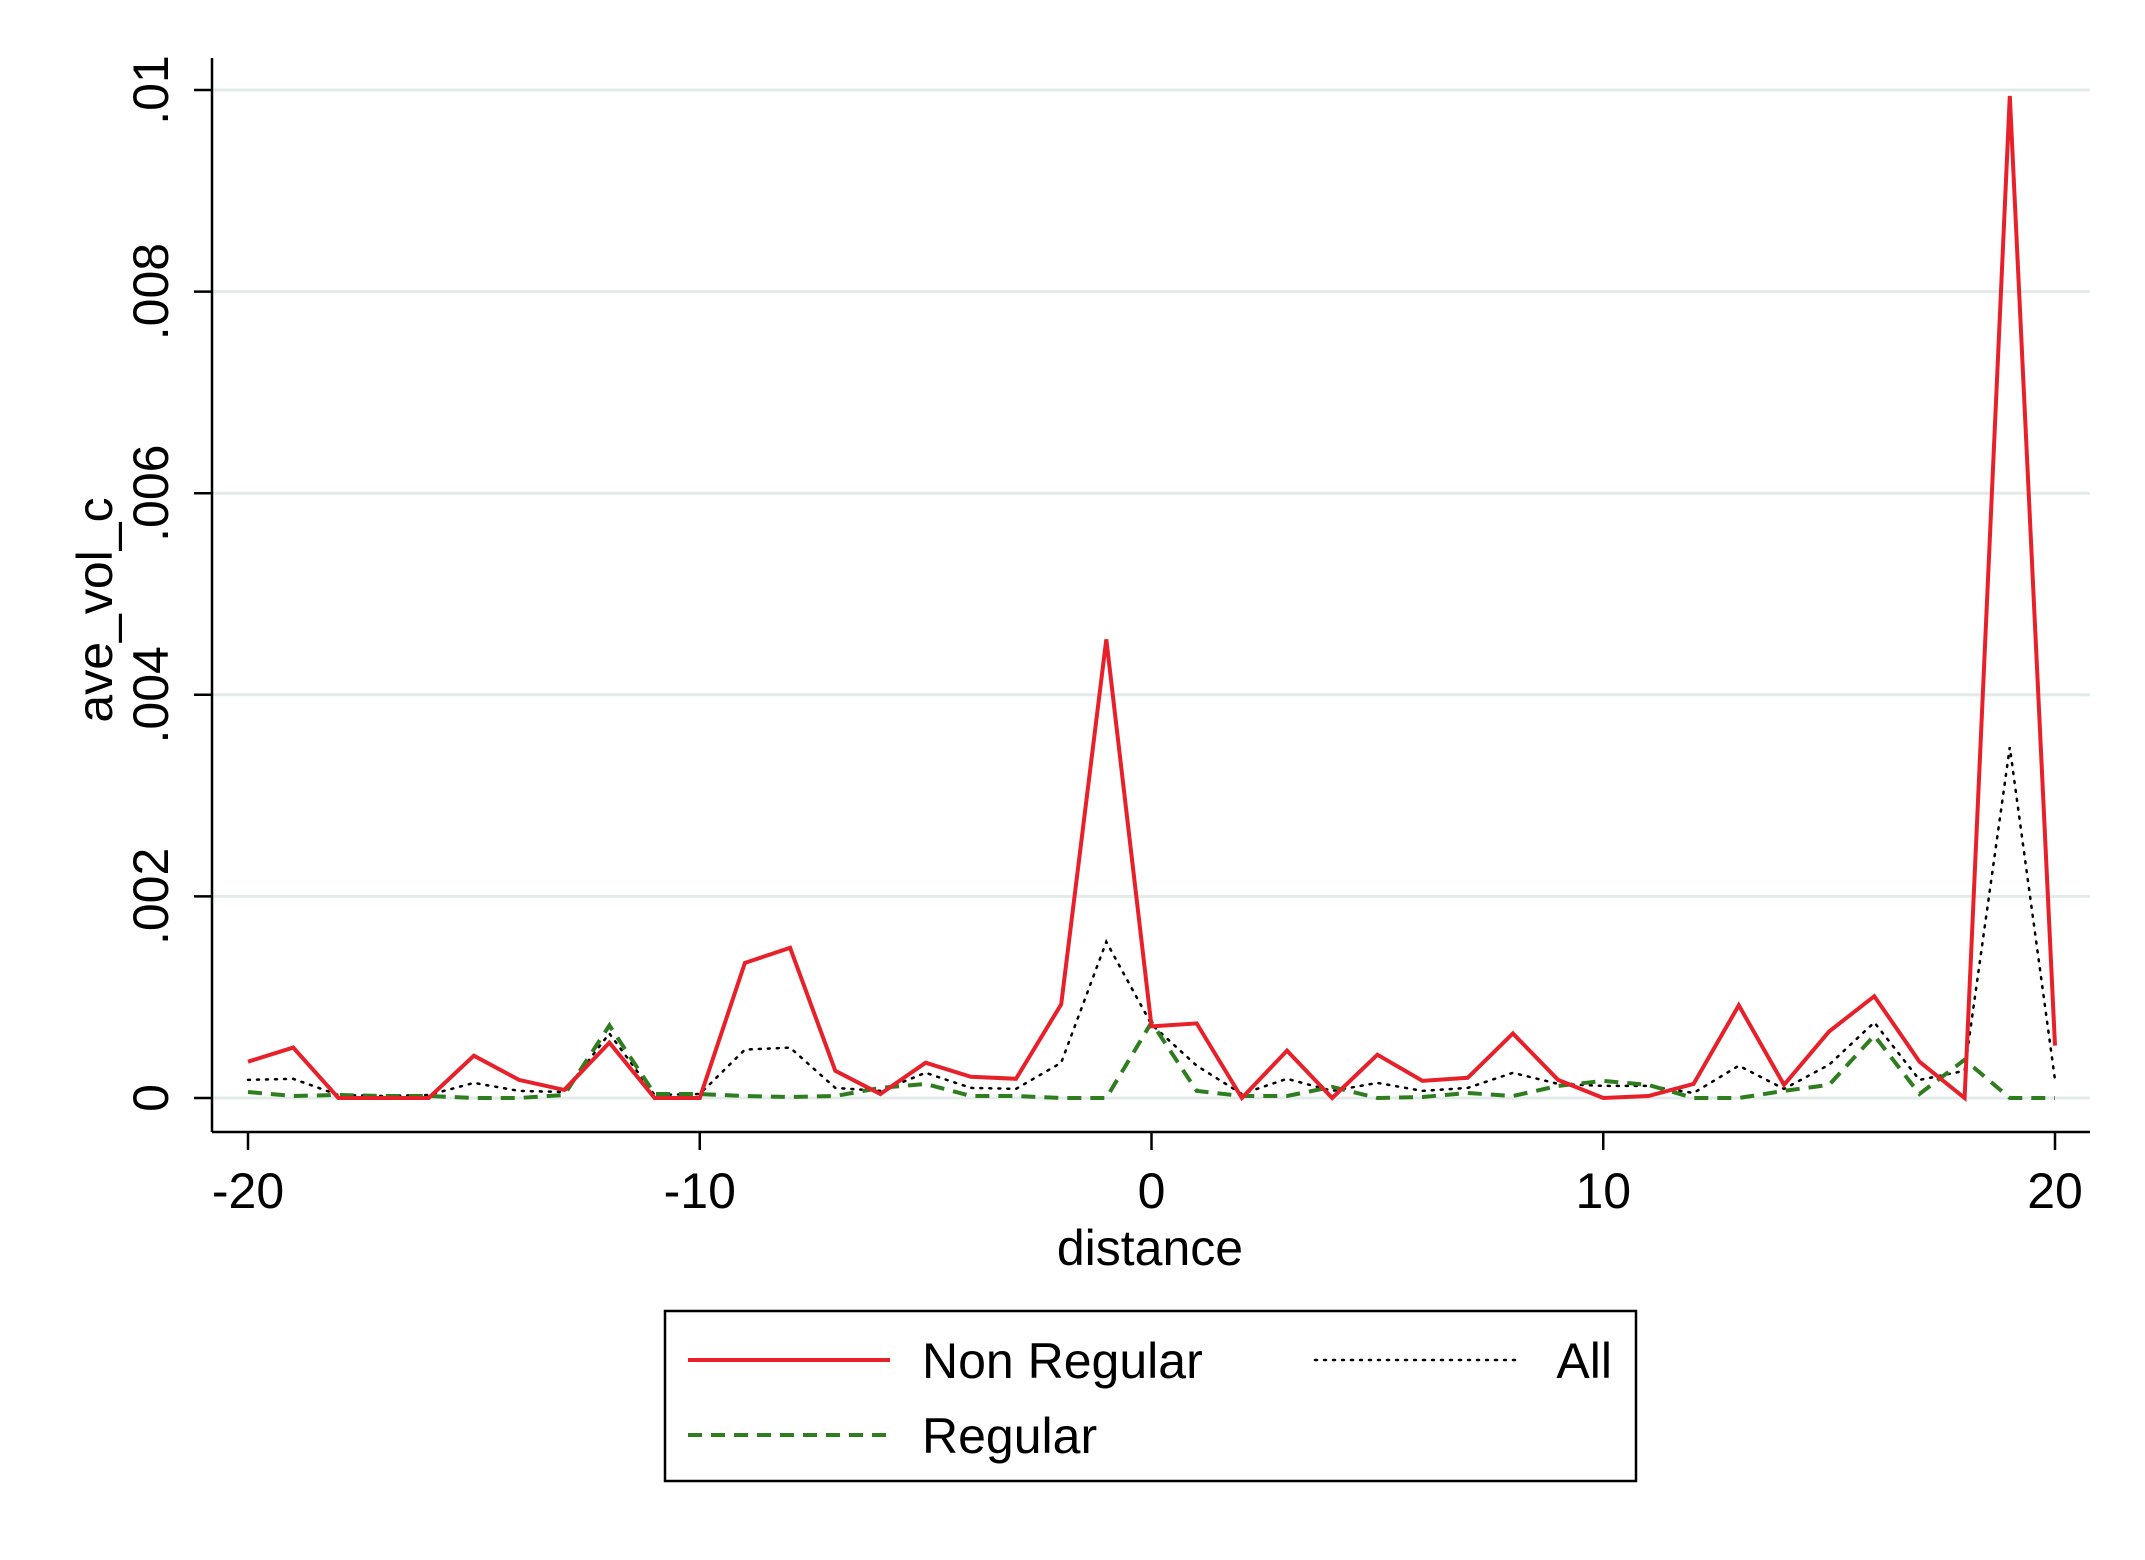  What do you see at coordinates (151, 694) in the screenshot?
I see `y-tick-label: .004` at bounding box center [151, 694].